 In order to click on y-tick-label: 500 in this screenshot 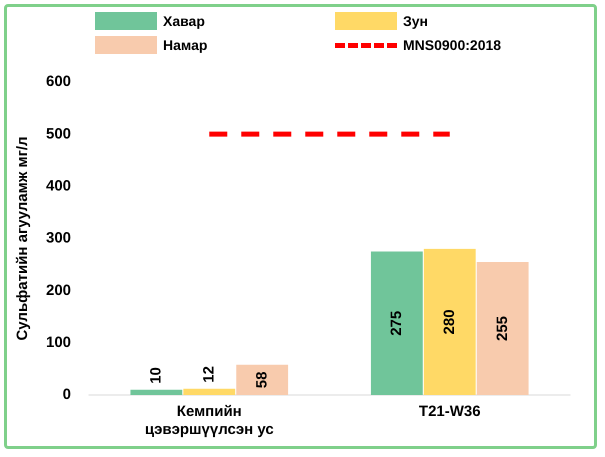, I will do `click(59, 133)`.